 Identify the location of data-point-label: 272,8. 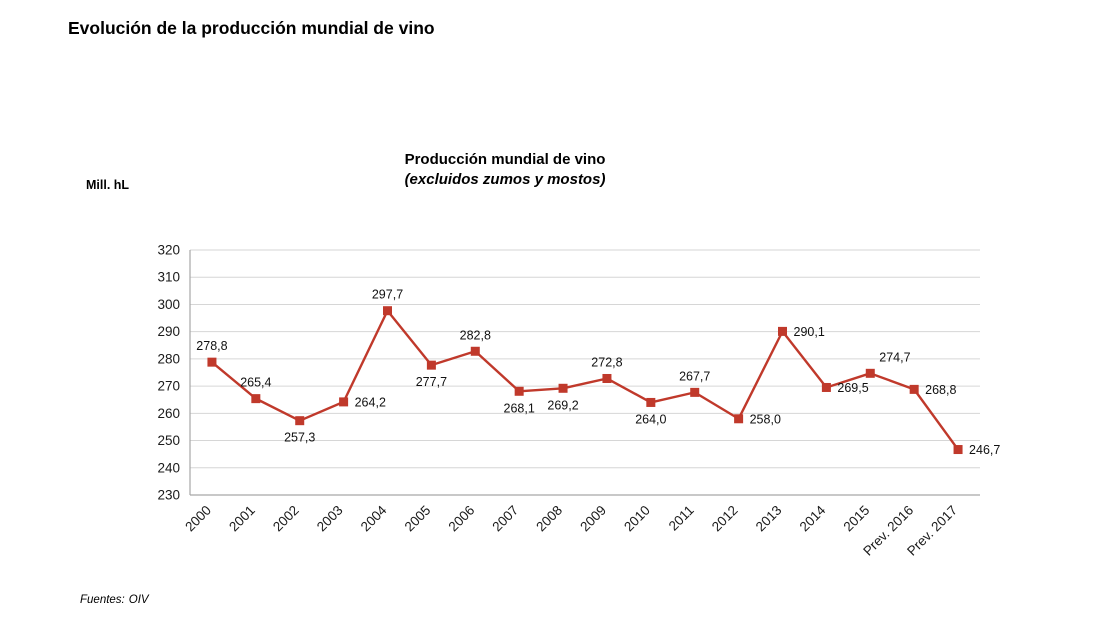
(606, 362).